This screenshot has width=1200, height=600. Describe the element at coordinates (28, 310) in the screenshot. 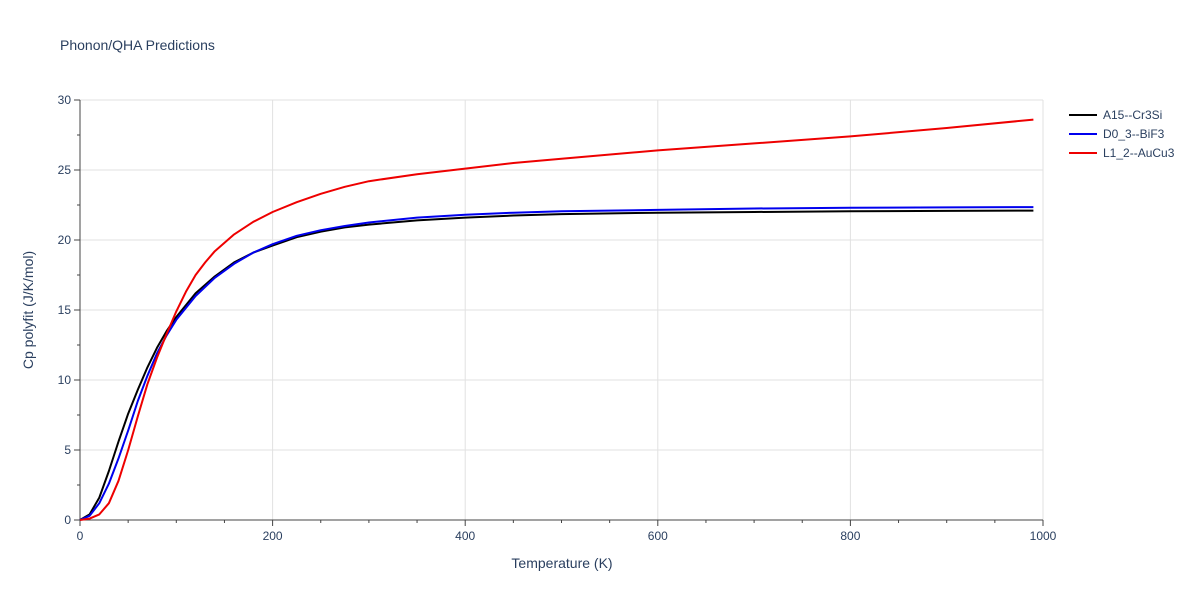

I see `y-axis-title: Cp polyfit (J/K/mol)` at that location.